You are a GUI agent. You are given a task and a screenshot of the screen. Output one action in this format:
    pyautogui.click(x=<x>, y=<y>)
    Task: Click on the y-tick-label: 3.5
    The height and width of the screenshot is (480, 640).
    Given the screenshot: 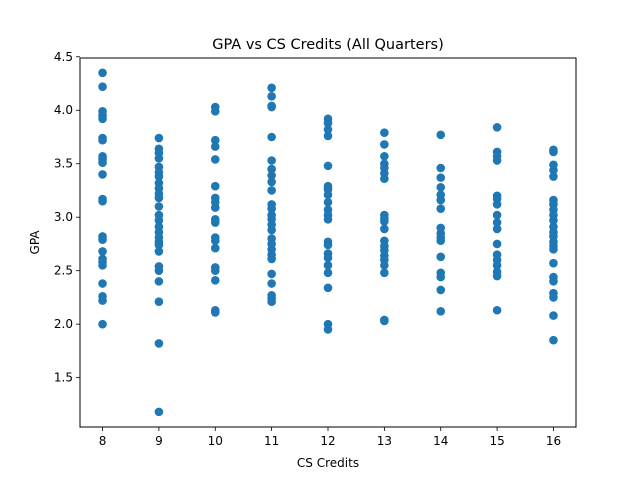 What is the action you would take?
    pyautogui.click(x=63, y=164)
    